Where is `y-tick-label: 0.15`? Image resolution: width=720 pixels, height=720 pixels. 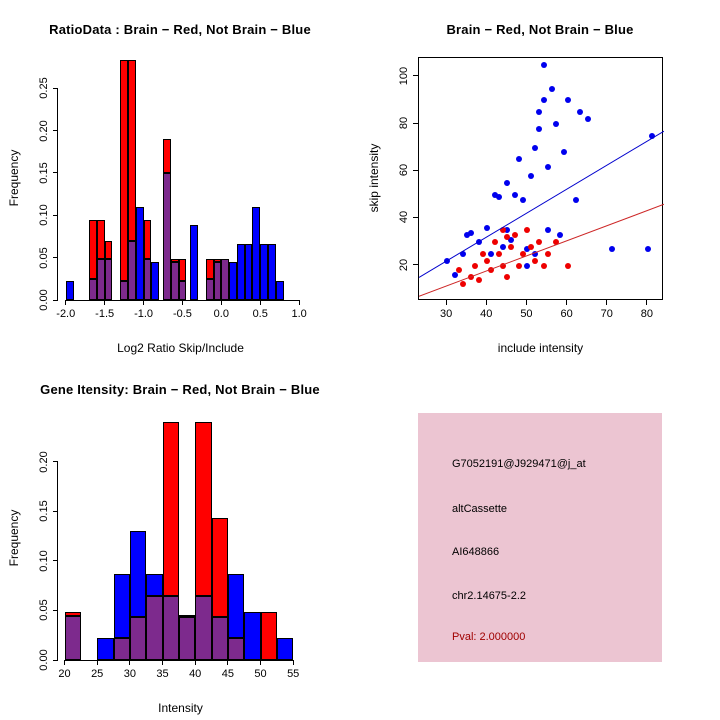 y-tick-label: 0.15 is located at coordinates (44, 511).